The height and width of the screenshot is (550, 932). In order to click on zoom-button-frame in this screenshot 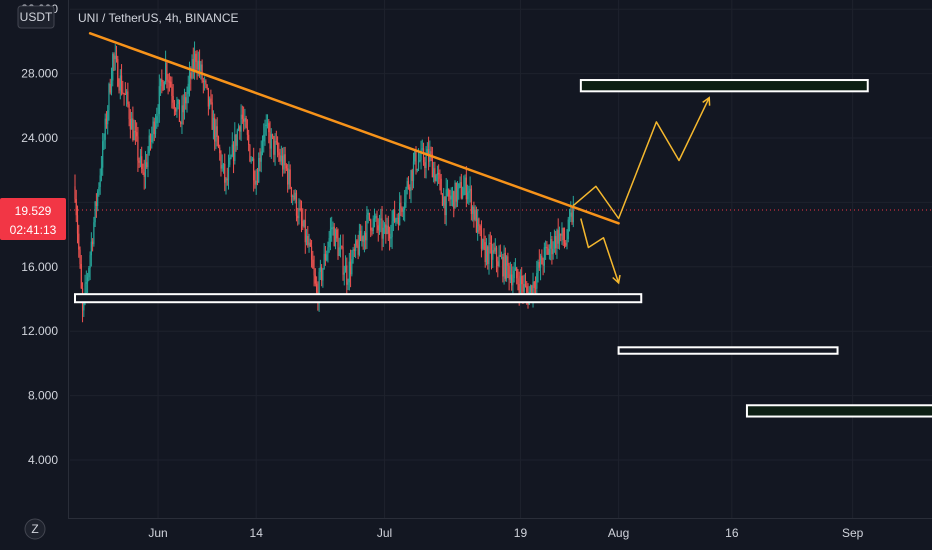, I will do `click(35, 529)`.